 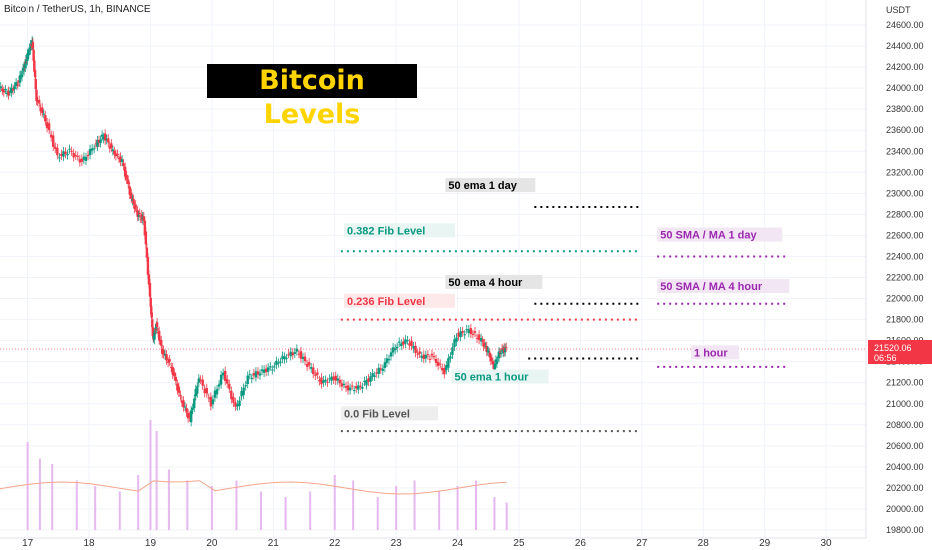 What do you see at coordinates (312, 97) in the screenshot?
I see `chart-title: Bitcoin Levels` at bounding box center [312, 97].